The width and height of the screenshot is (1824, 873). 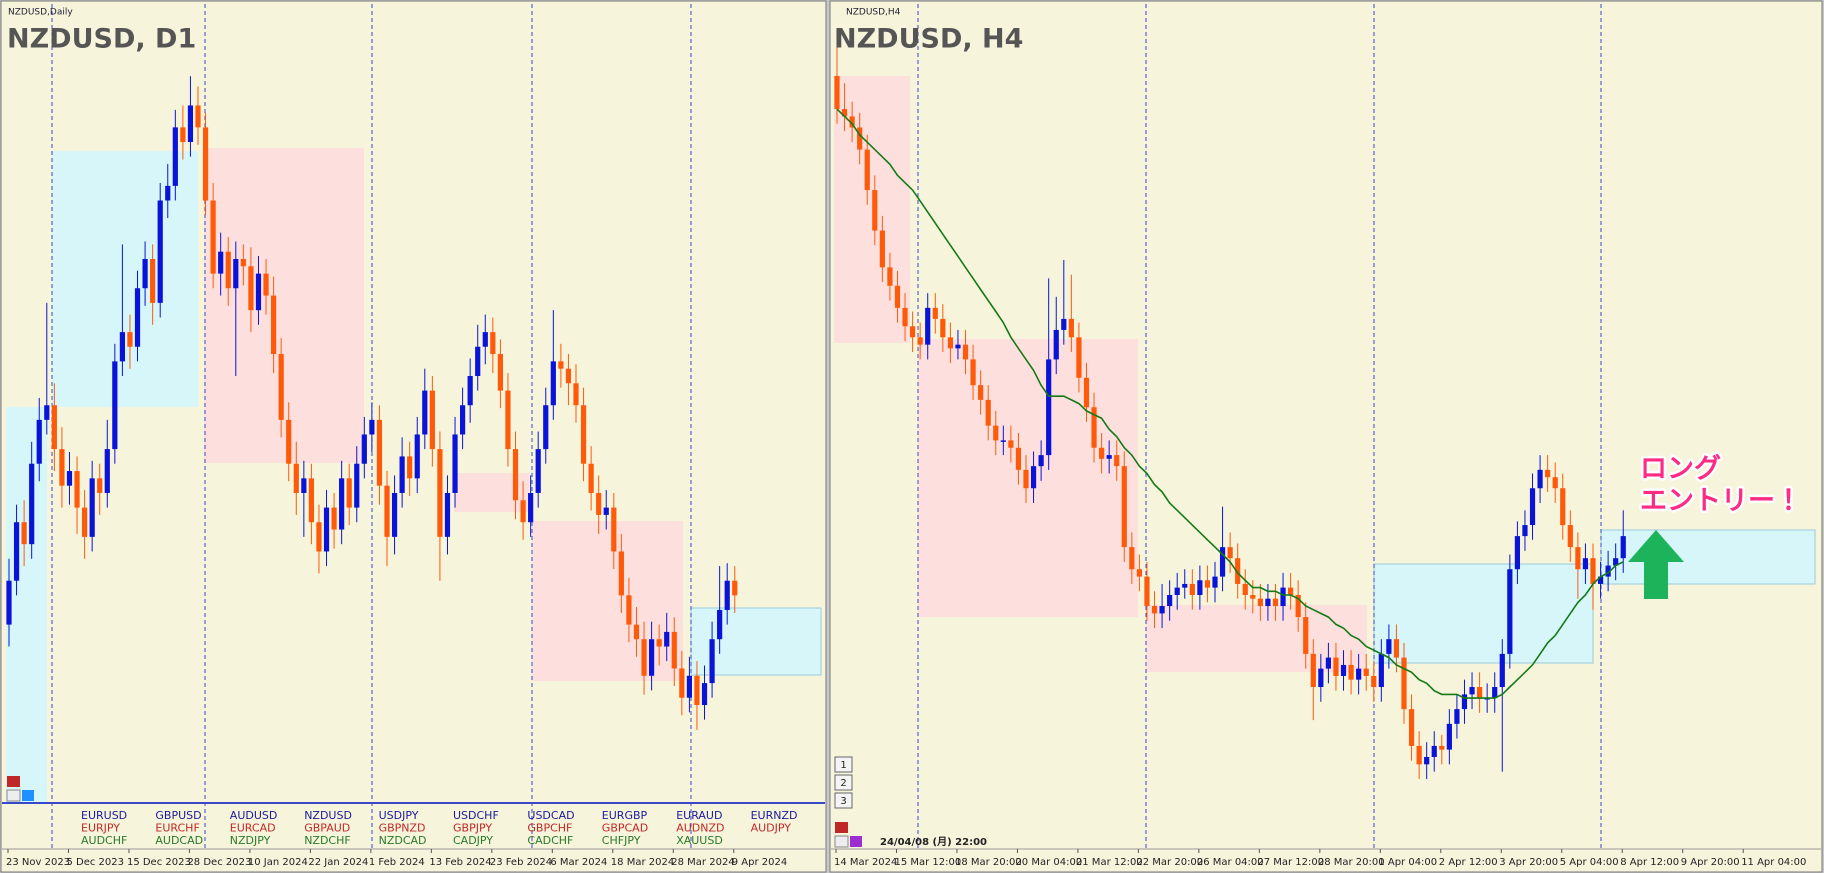 I want to click on symbol-link: GBPCHF, so click(x=549, y=828).